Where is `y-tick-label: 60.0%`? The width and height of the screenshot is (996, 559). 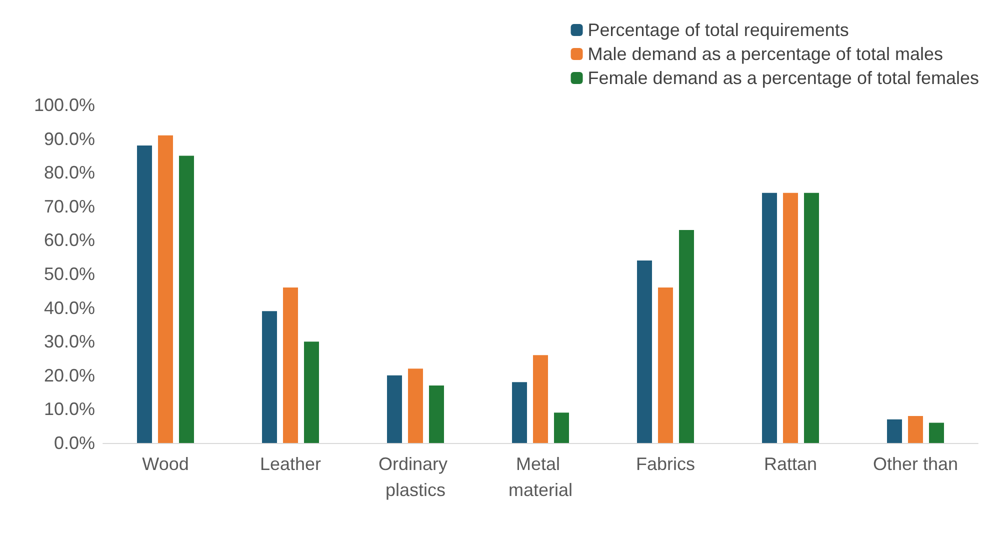 y-tick-label: 60.0% is located at coordinates (69, 240).